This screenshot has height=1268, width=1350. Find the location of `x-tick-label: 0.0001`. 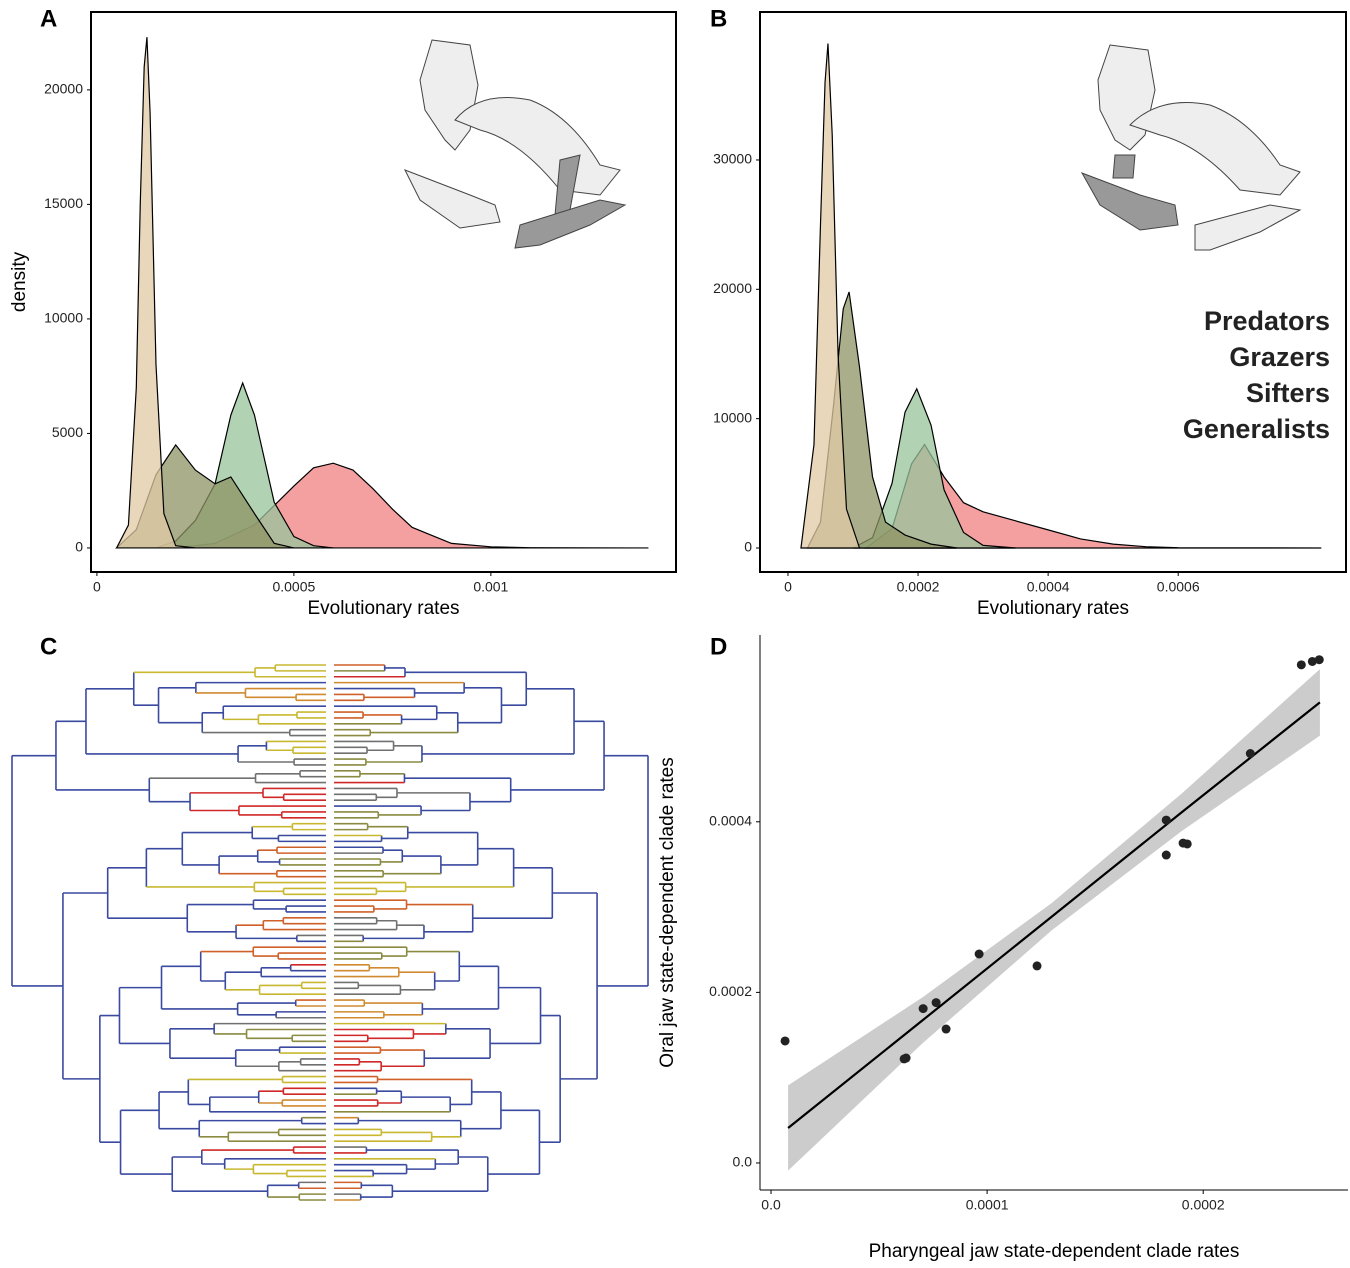

x-tick-label: 0.0001 is located at coordinates (987, 1205).